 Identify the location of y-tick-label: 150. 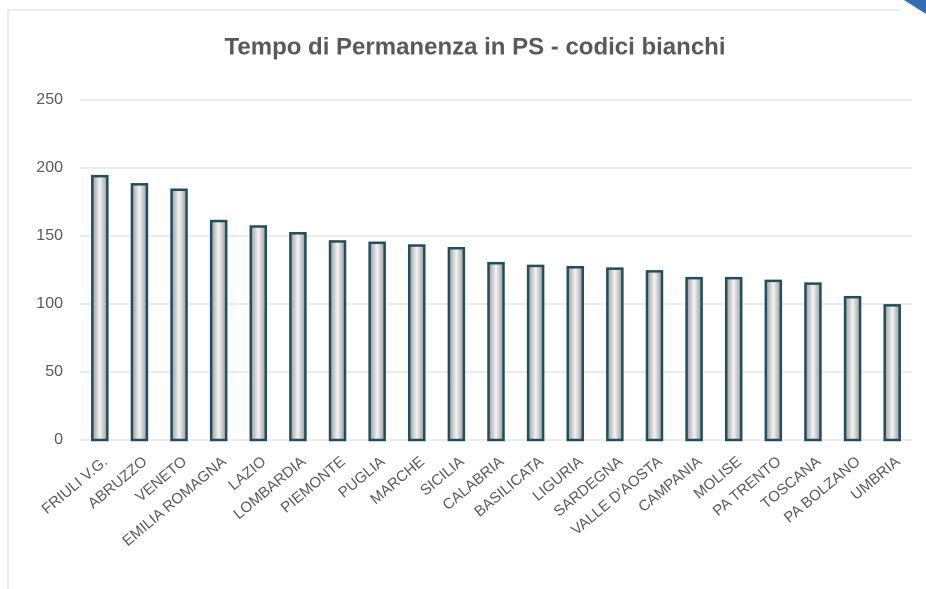
(49, 235).